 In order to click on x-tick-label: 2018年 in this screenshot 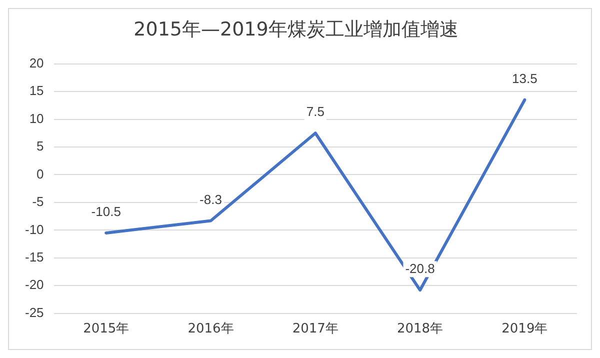, I will do `click(420, 329)`.